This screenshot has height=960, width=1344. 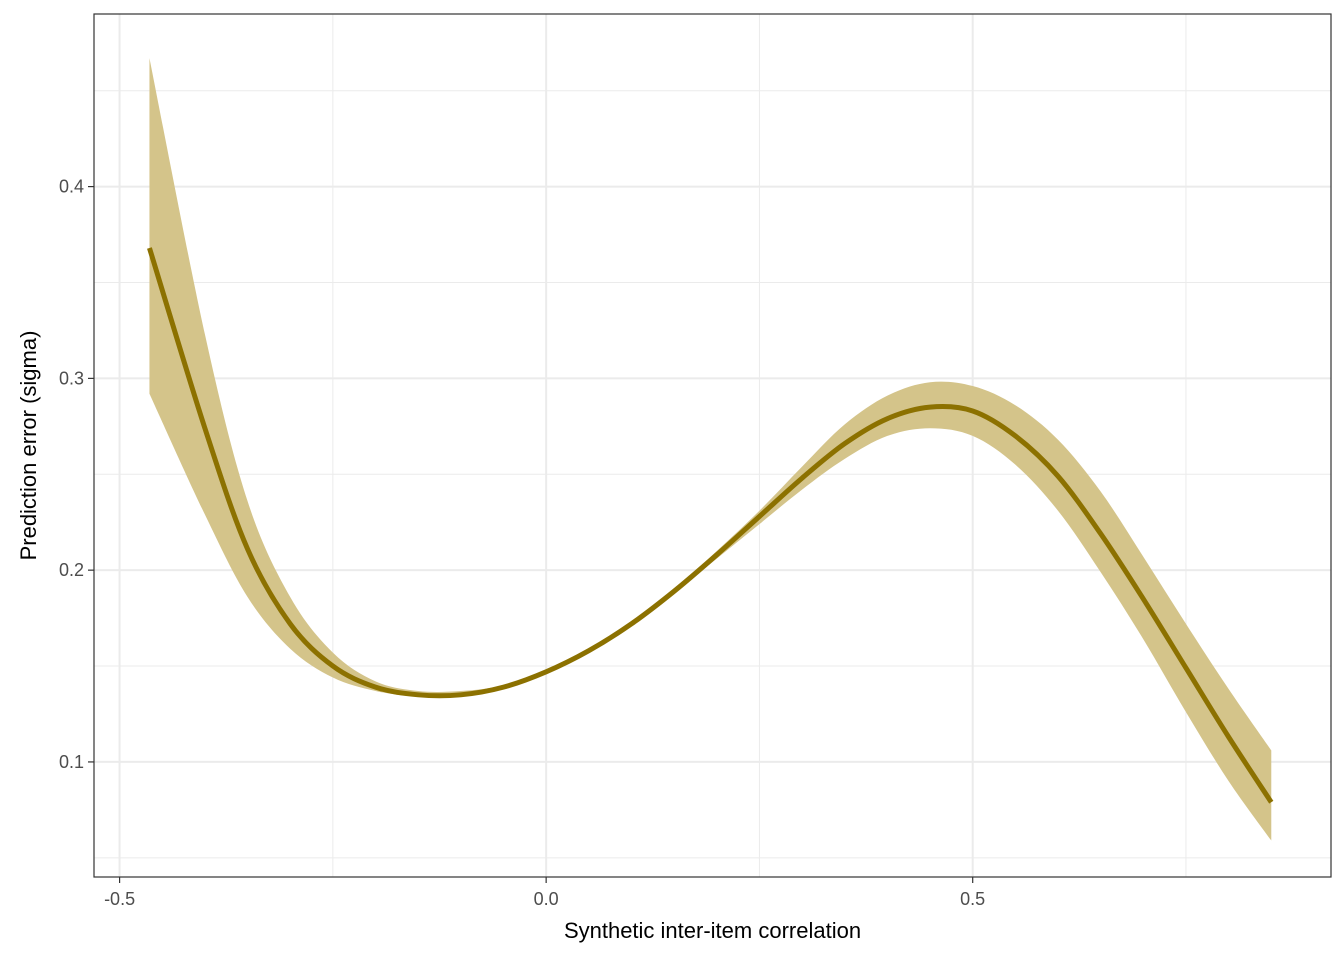 What do you see at coordinates (76, 474) in the screenshot?
I see `y-axis: 0.1 0.2 0.3 0.4` at bounding box center [76, 474].